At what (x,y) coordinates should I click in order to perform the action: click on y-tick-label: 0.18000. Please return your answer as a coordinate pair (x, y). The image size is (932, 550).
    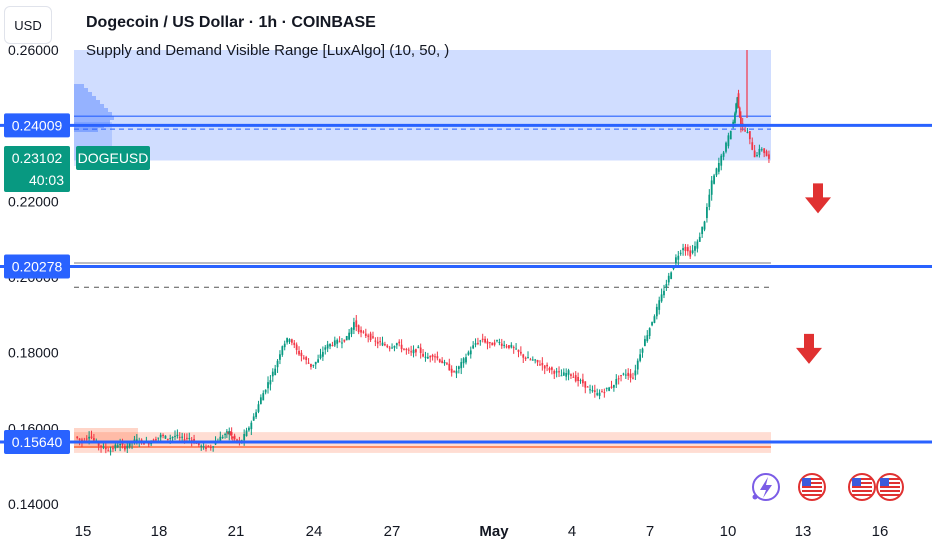
    Looking at the image, I should click on (33, 353).